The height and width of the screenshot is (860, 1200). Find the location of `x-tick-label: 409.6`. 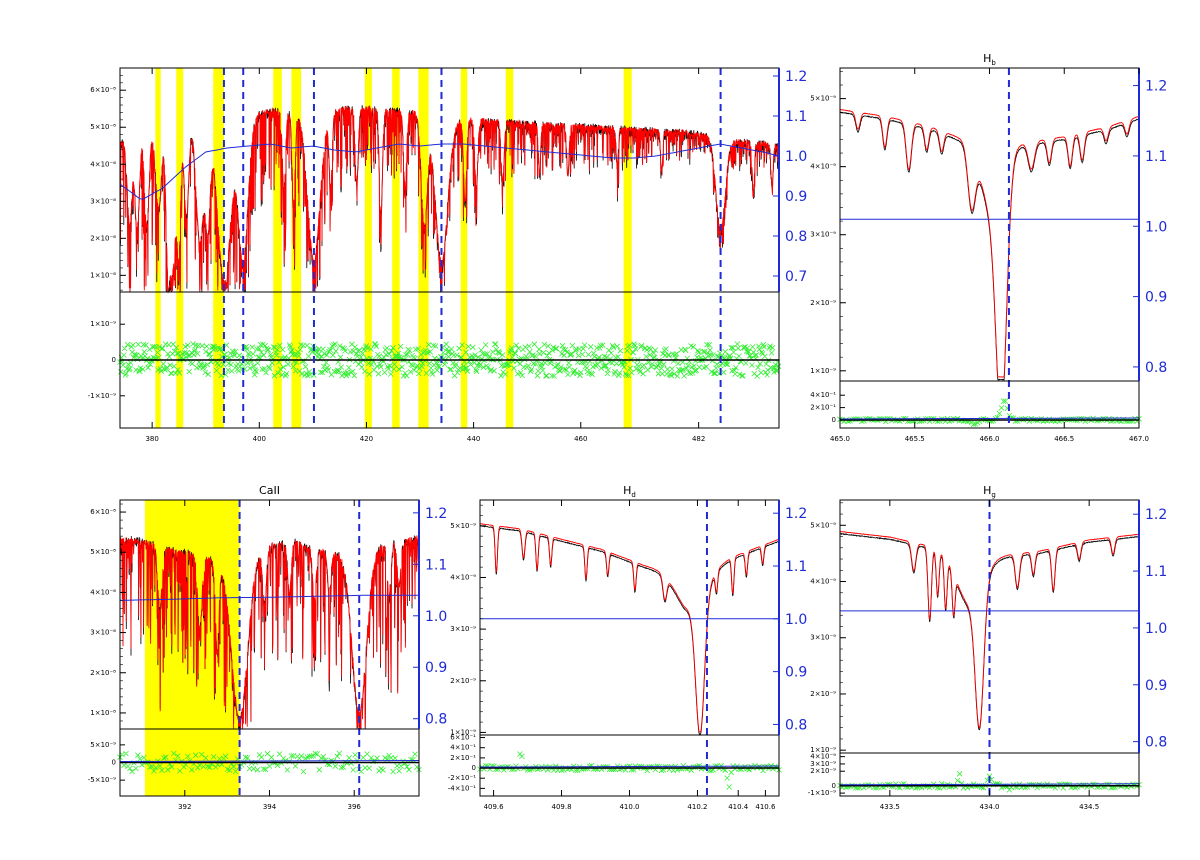

x-tick-label: 409.6 is located at coordinates (494, 807).